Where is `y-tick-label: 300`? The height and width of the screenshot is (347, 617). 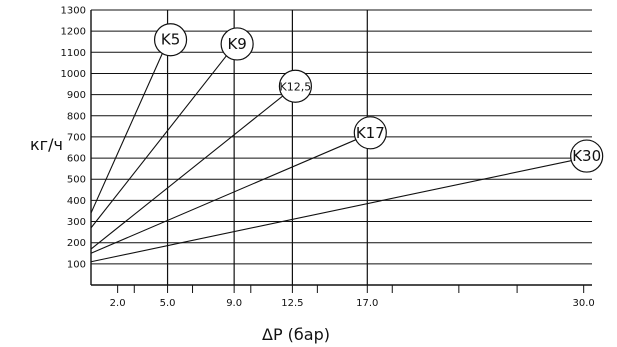
y-tick-label: 300 is located at coordinates (76, 222).